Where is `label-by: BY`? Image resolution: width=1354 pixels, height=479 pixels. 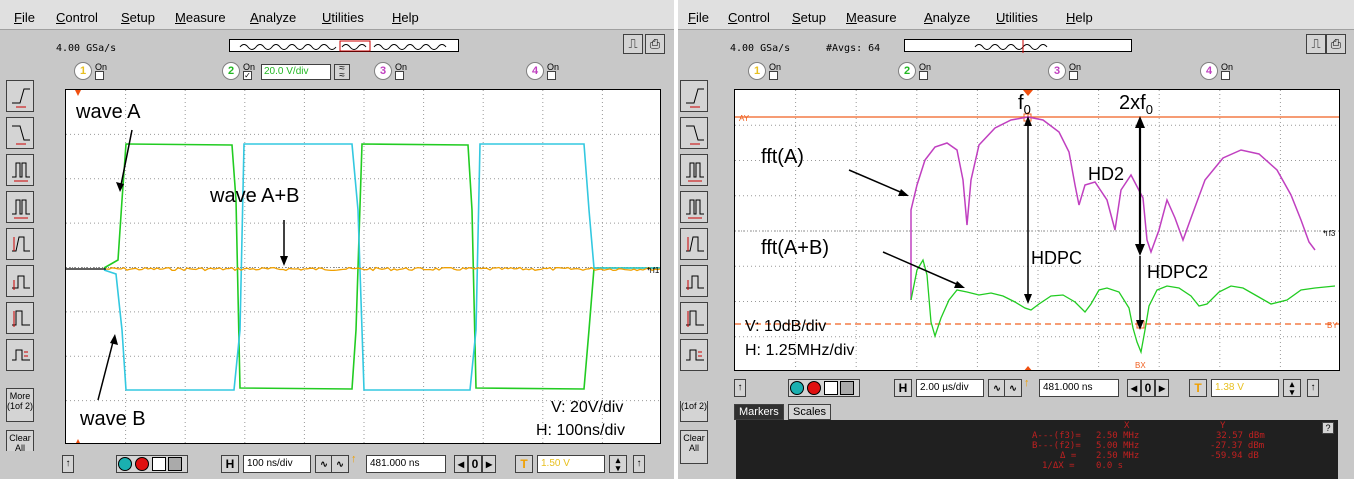 label-by: BY is located at coordinates (1332, 325).